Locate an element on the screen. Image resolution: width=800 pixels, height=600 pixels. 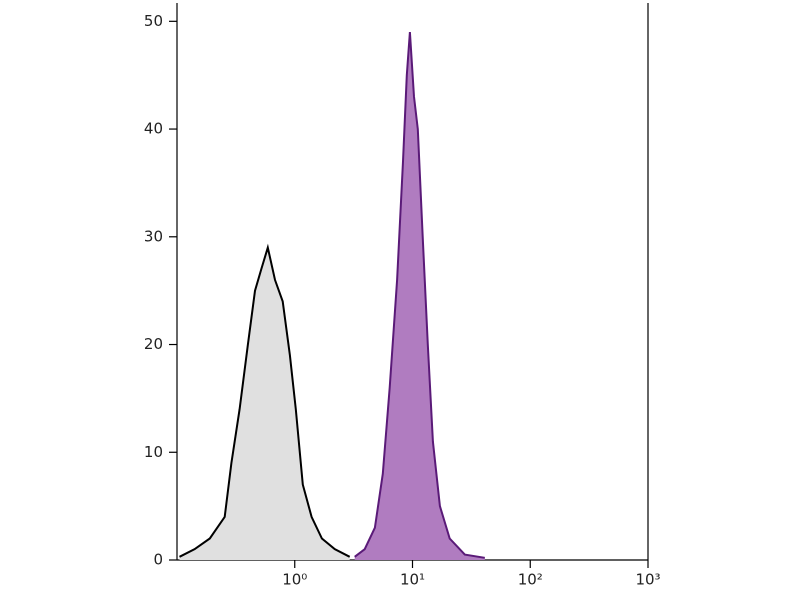
y-tick-label: 40 is located at coordinates (153, 129).